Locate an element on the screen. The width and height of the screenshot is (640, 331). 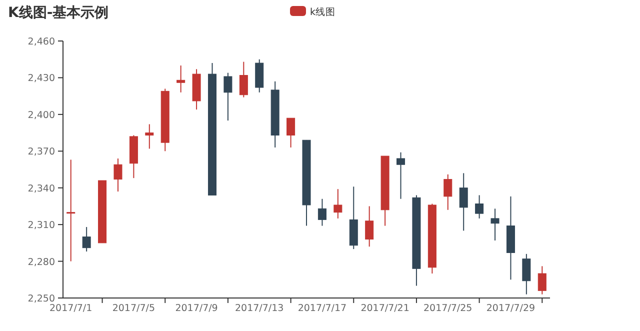
x-tick-label: 2017/7/25 is located at coordinates (448, 308).